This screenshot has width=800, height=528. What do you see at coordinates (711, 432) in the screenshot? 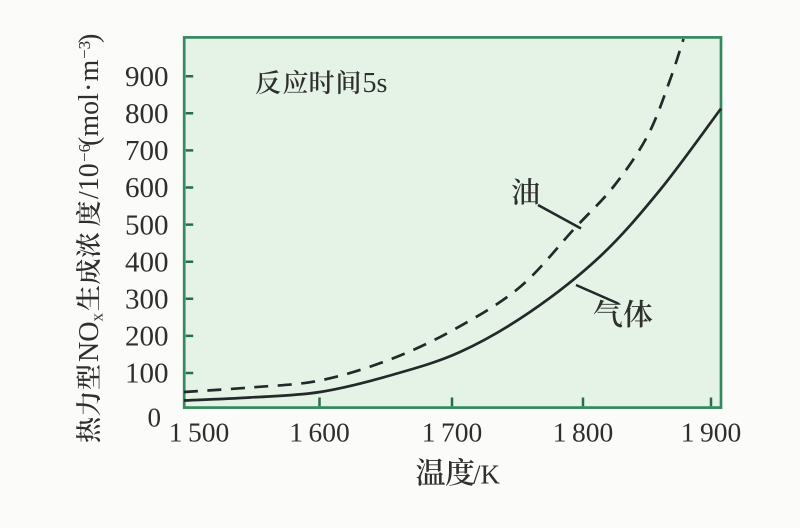
I see `svg-text: 1 900` at bounding box center [711, 432].